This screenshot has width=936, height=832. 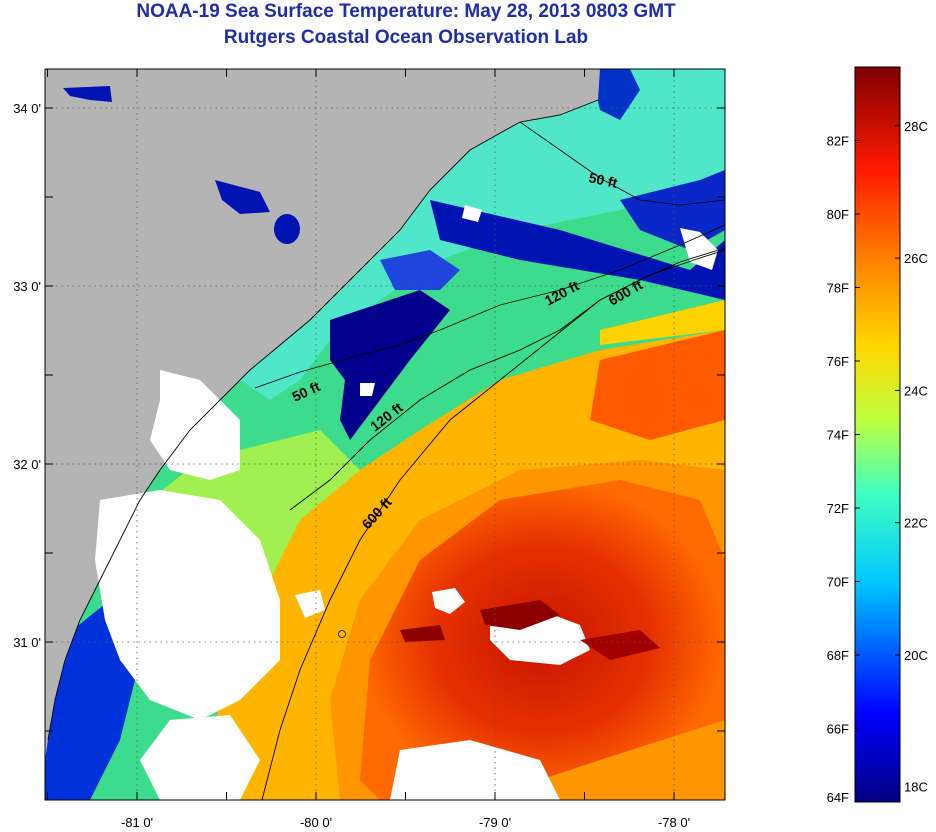 What do you see at coordinates (916, 786) in the screenshot?
I see `colorbar-c-label: 18C` at bounding box center [916, 786].